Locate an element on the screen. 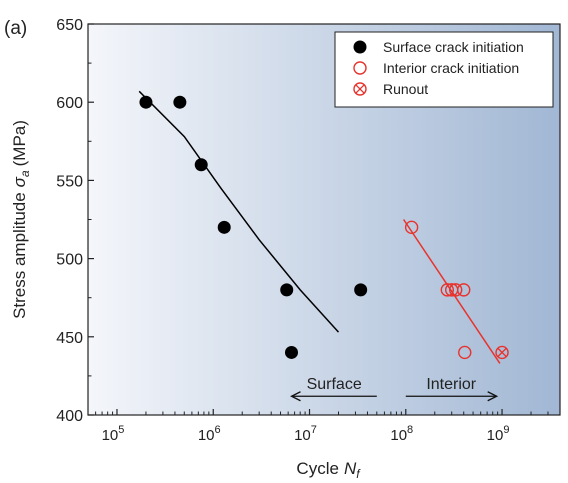  x-axis-label-symbol: N is located at coordinates (350, 468).